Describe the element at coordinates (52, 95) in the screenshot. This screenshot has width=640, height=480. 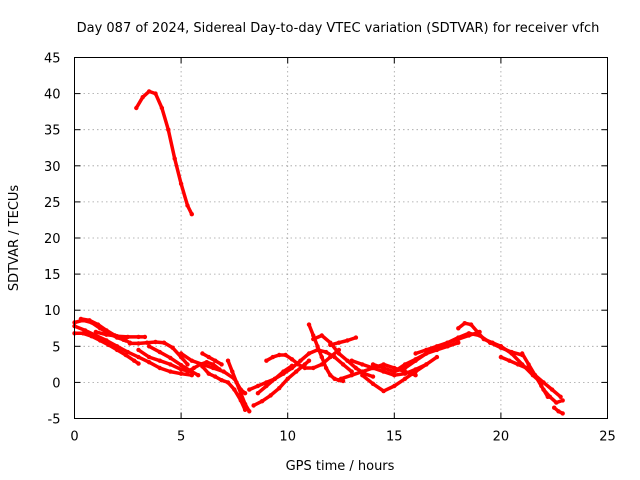
I see `y-tick-label: 40` at that location.